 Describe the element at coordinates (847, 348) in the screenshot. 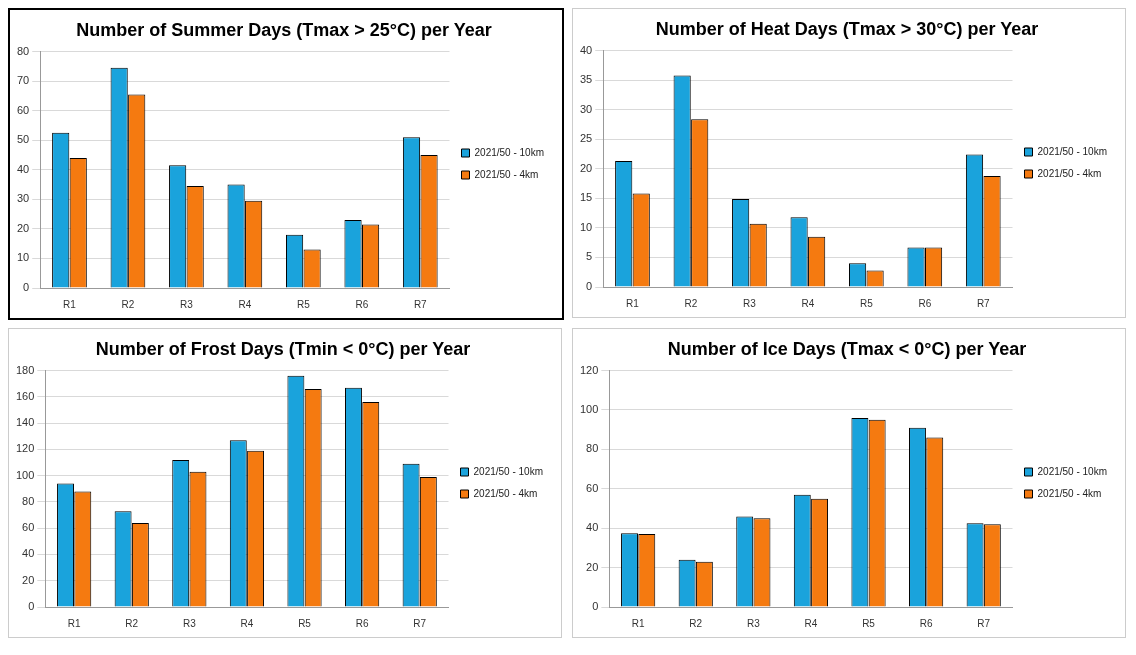

I see `chart-title: Number of Ice Days (Tmax < 0°C) per Year` at that location.